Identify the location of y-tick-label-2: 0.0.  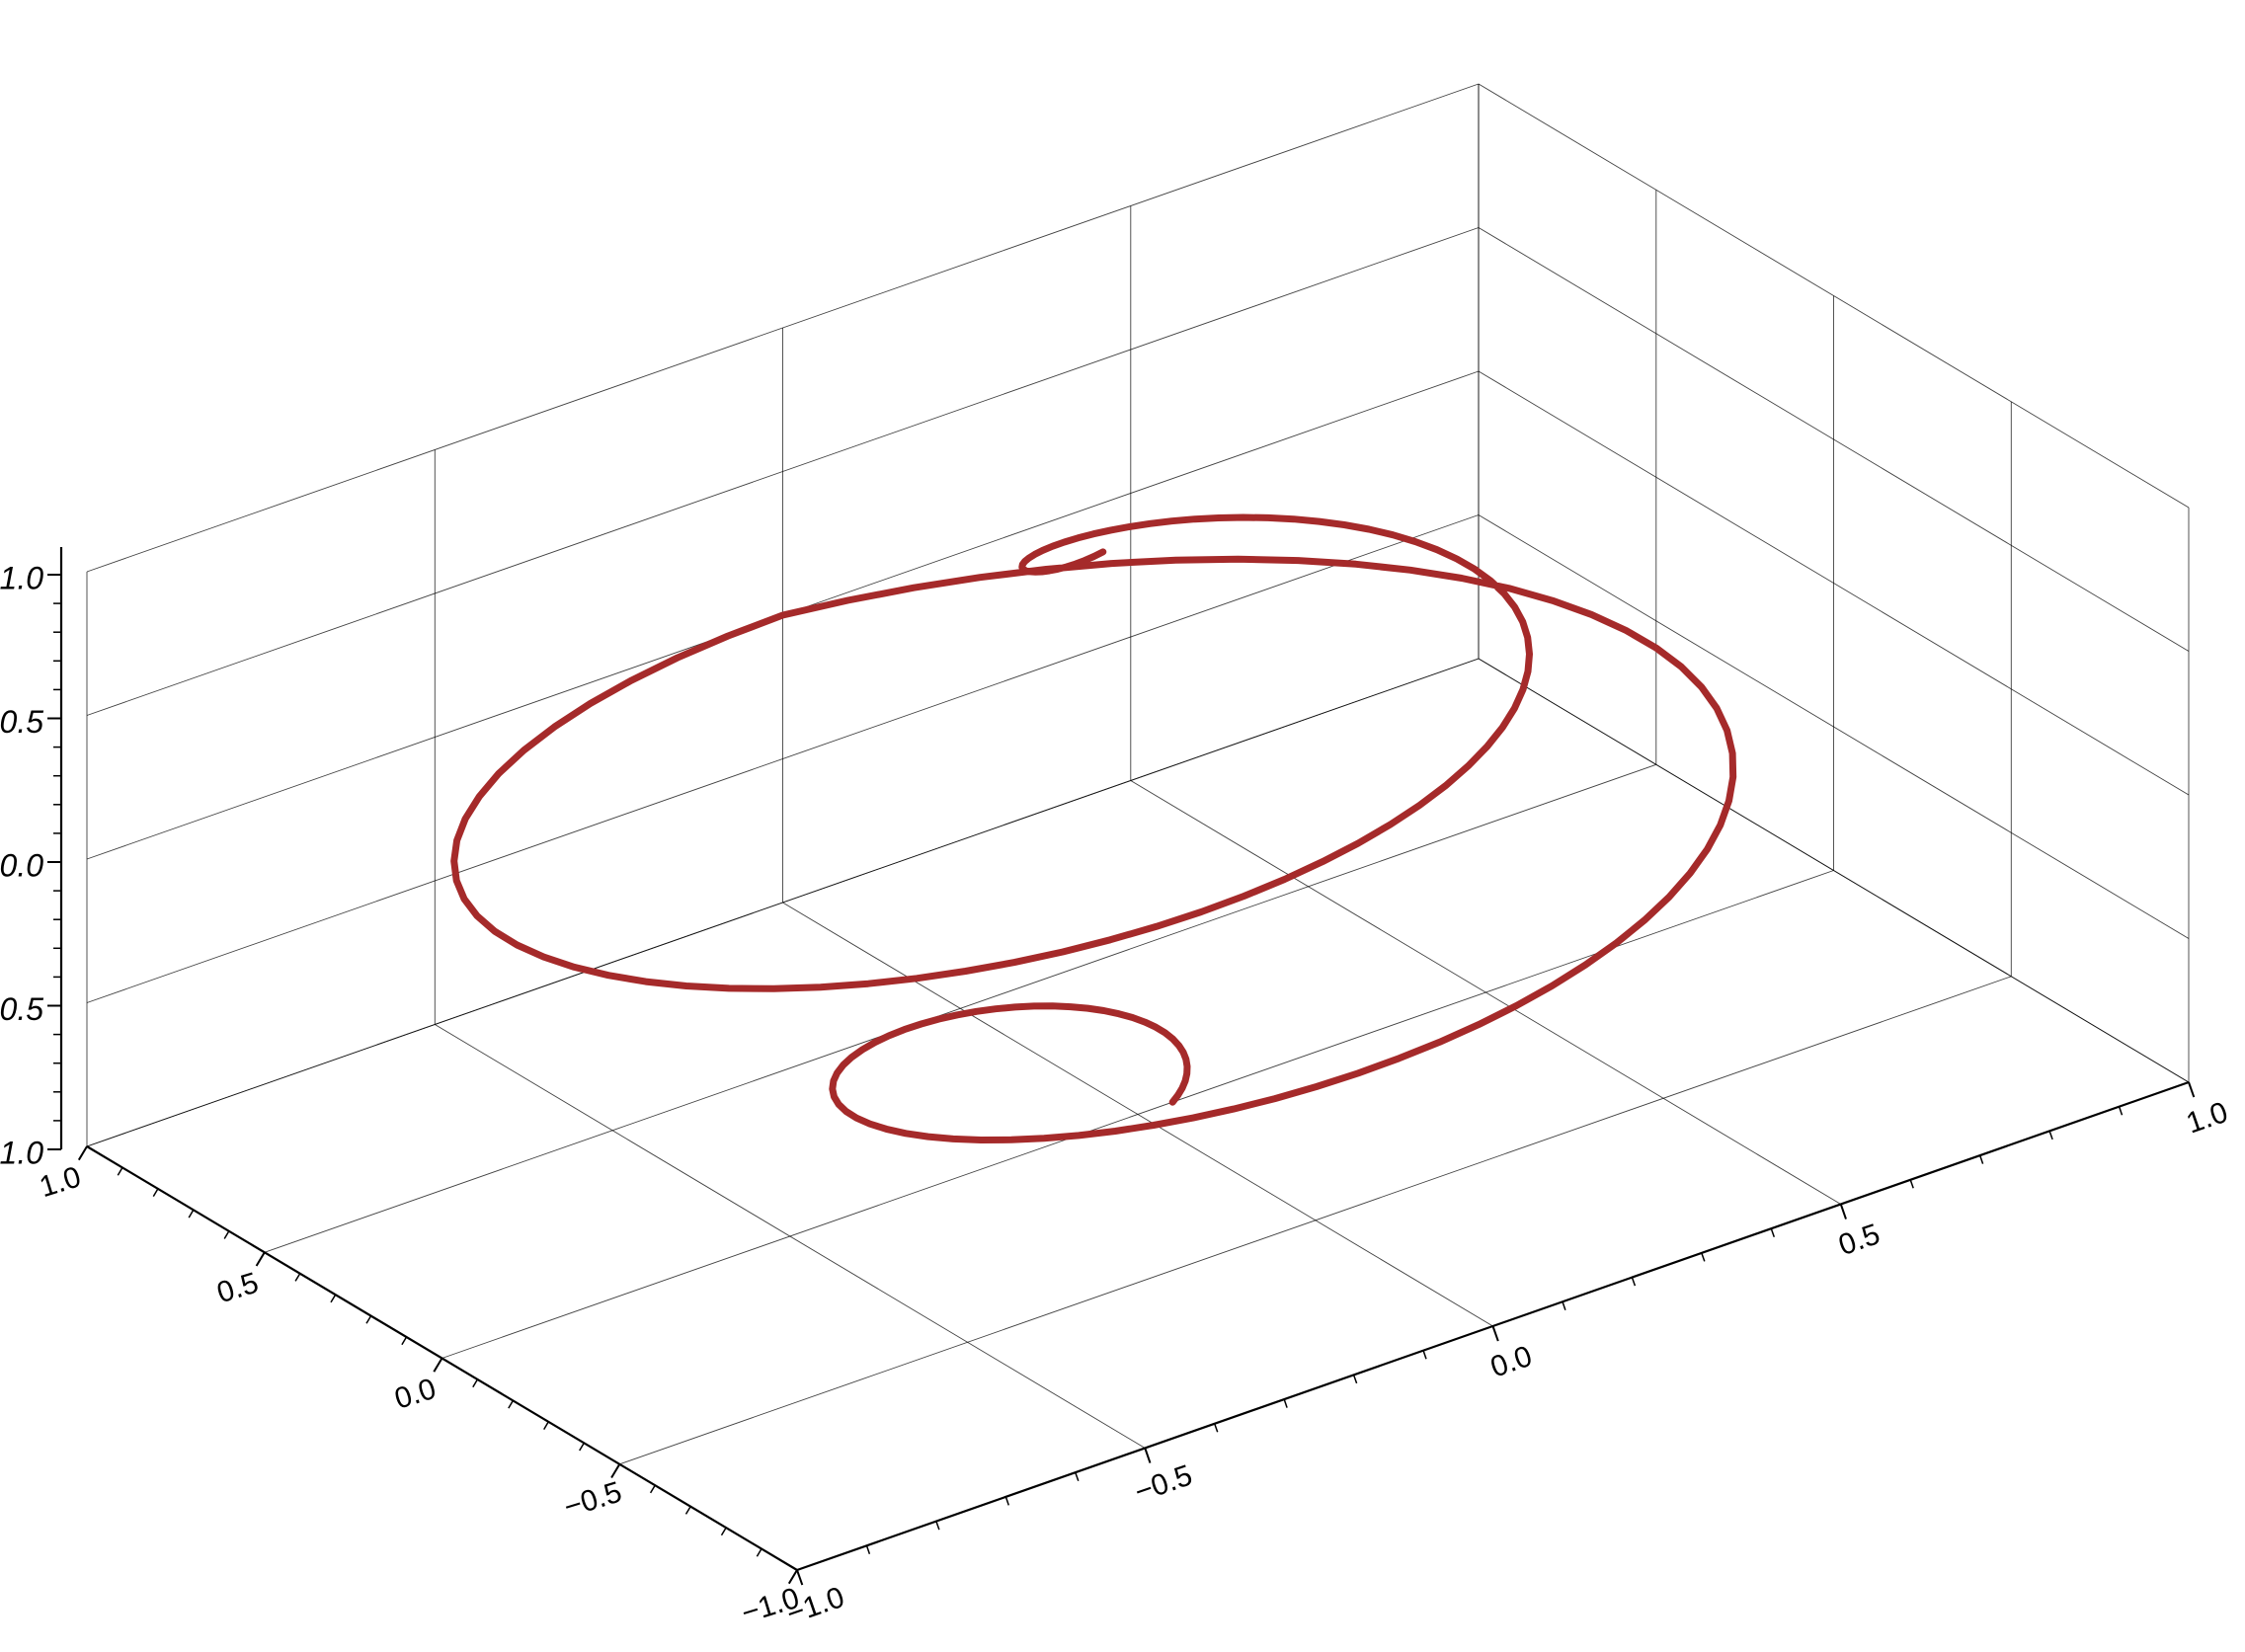
(416, 1394).